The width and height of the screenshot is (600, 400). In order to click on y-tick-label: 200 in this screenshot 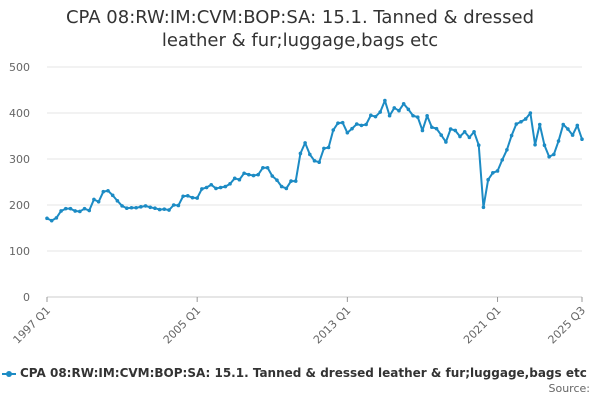, I will do `click(19, 205)`.